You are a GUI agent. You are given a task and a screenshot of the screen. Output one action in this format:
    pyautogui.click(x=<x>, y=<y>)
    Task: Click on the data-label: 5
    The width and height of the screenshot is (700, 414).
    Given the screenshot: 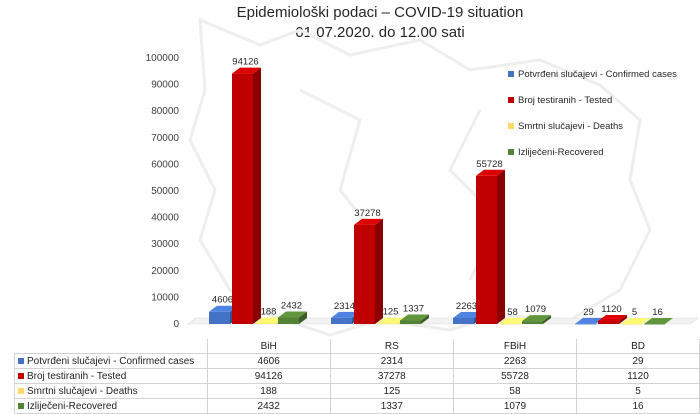 What is the action you would take?
    pyautogui.click(x=634, y=312)
    